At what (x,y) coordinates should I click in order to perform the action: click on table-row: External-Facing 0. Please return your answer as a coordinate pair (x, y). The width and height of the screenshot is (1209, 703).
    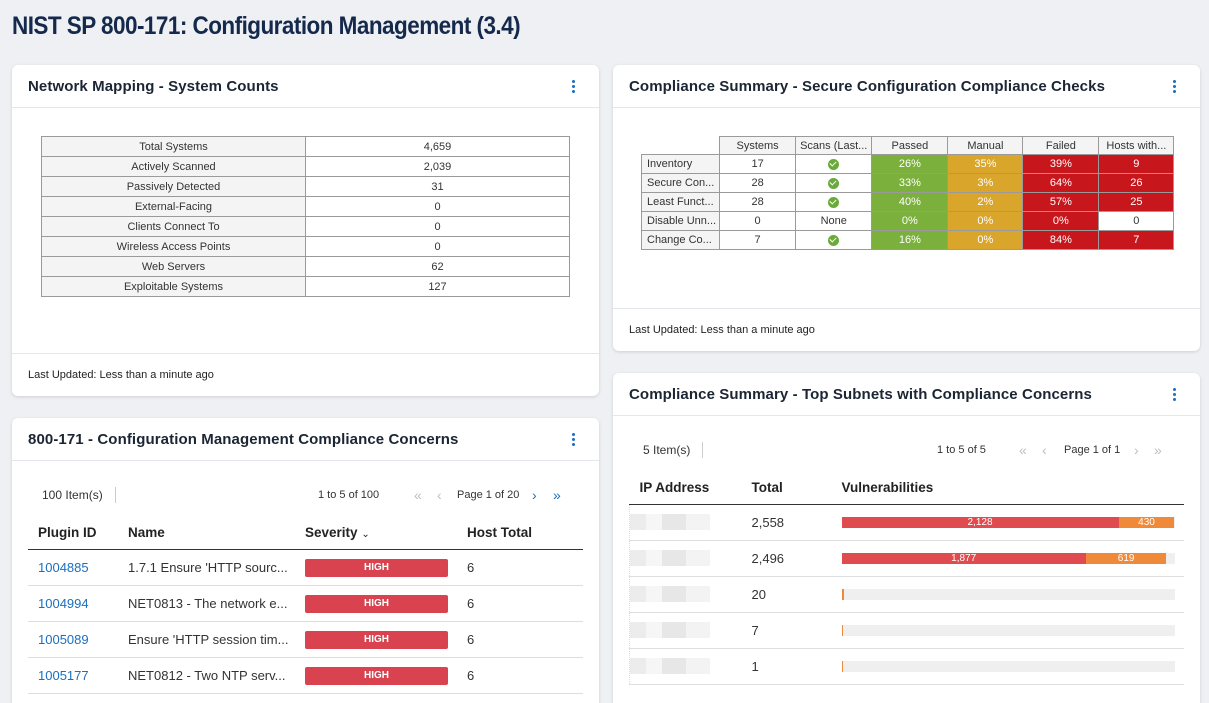
    Looking at the image, I should click on (305, 206).